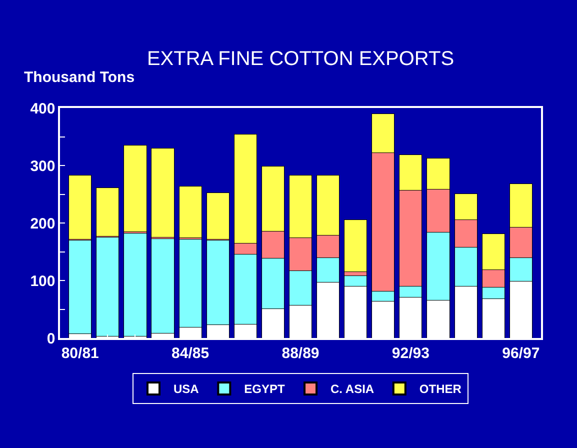  What do you see at coordinates (352, 389) in the screenshot?
I see `legend-label: C. ASIA` at bounding box center [352, 389].